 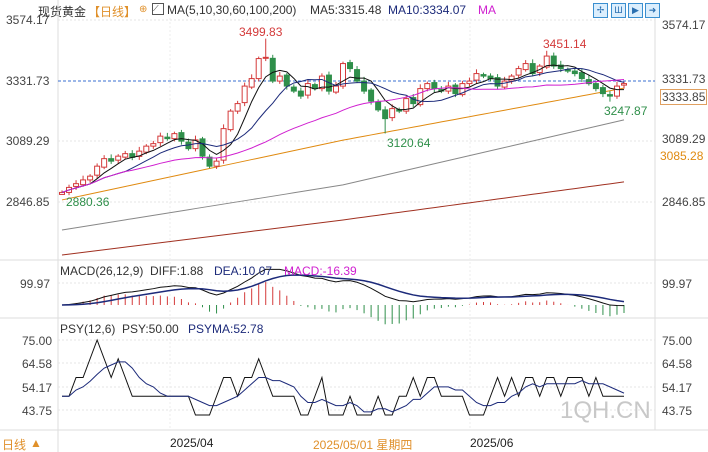 I want to click on psy-title: PSY(12,6), so click(x=88, y=329).